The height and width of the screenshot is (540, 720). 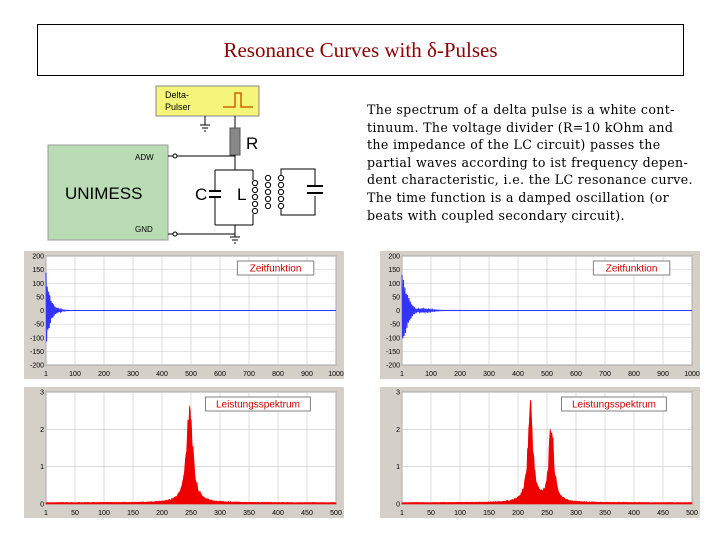 I want to click on gnd-terminal, so click(x=175, y=234).